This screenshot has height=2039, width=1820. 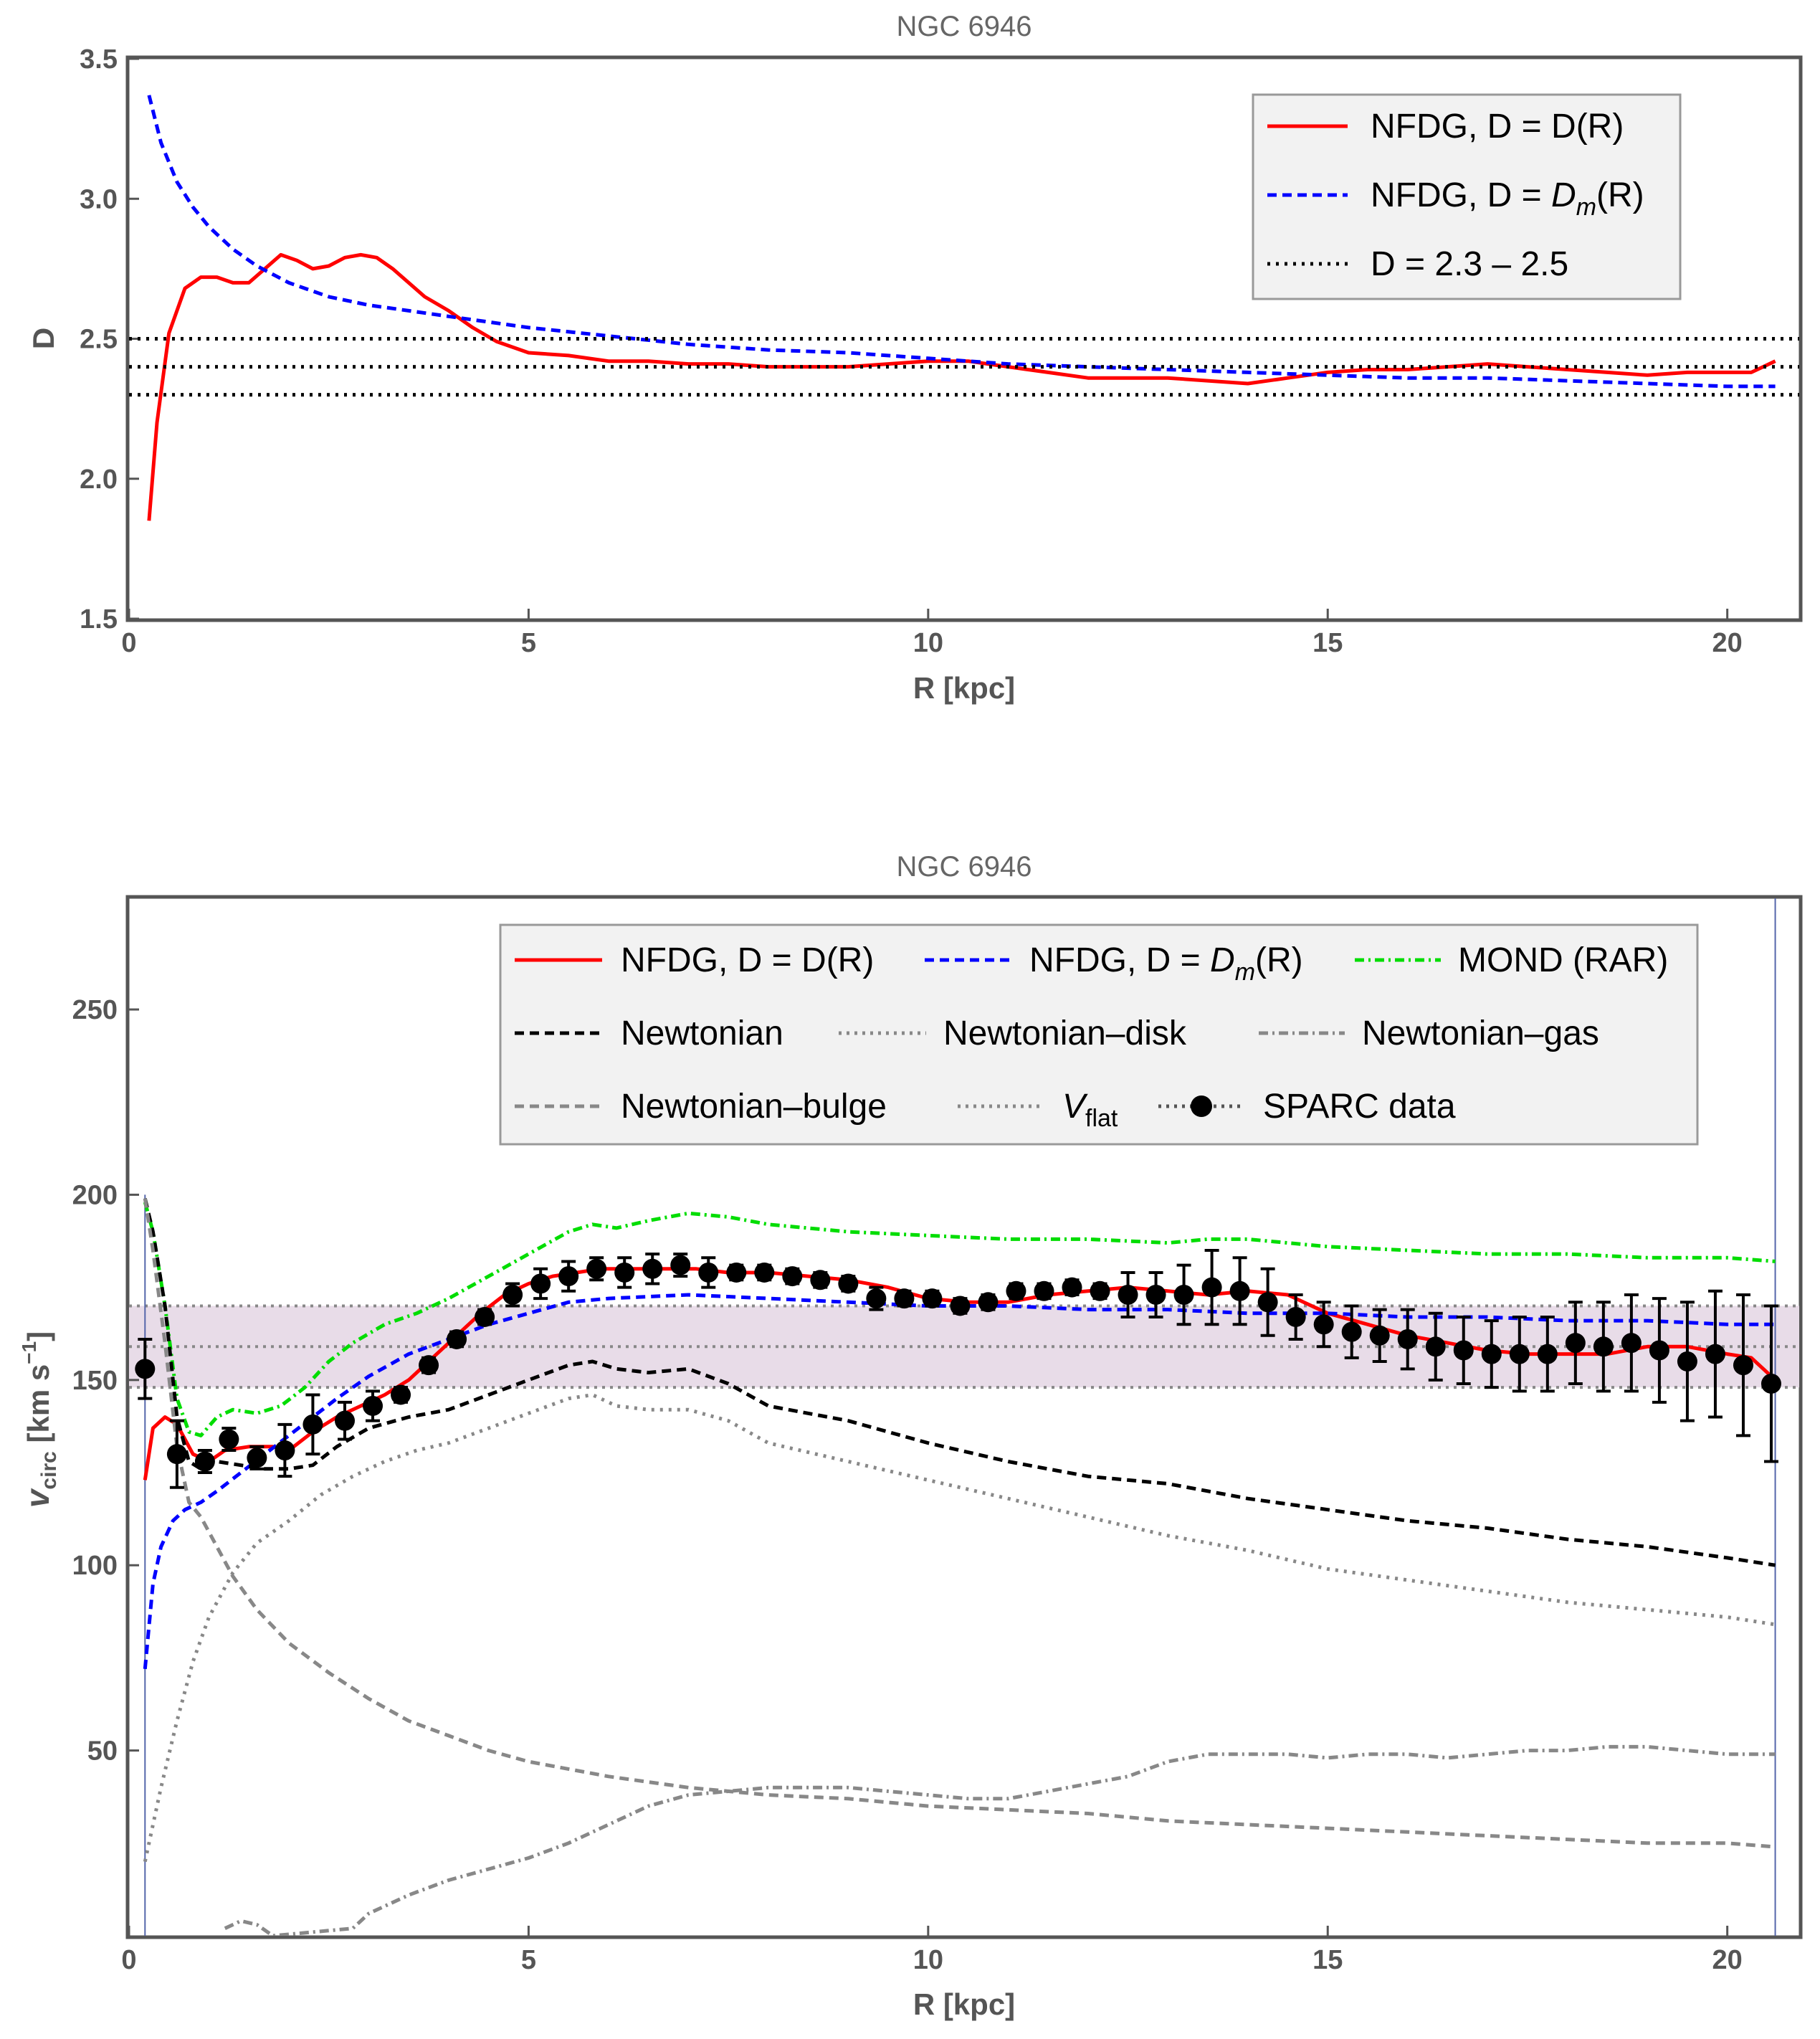 What do you see at coordinates (1000, 1840) in the screenshot?
I see `v-series-newtonian-gas` at bounding box center [1000, 1840].